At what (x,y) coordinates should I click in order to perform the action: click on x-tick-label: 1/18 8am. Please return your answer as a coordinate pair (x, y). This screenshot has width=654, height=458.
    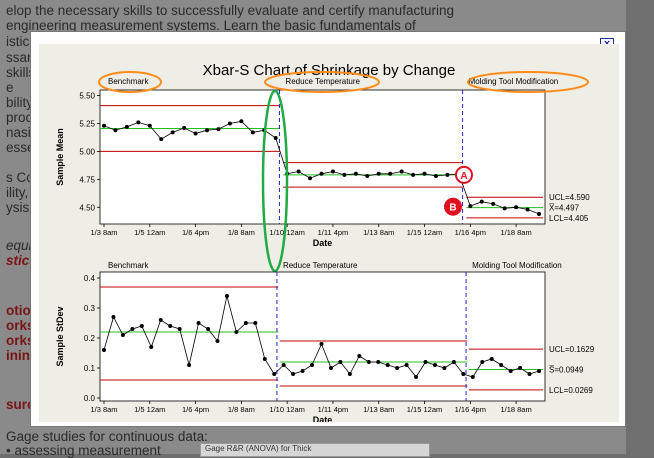
    Looking at the image, I should click on (515, 232).